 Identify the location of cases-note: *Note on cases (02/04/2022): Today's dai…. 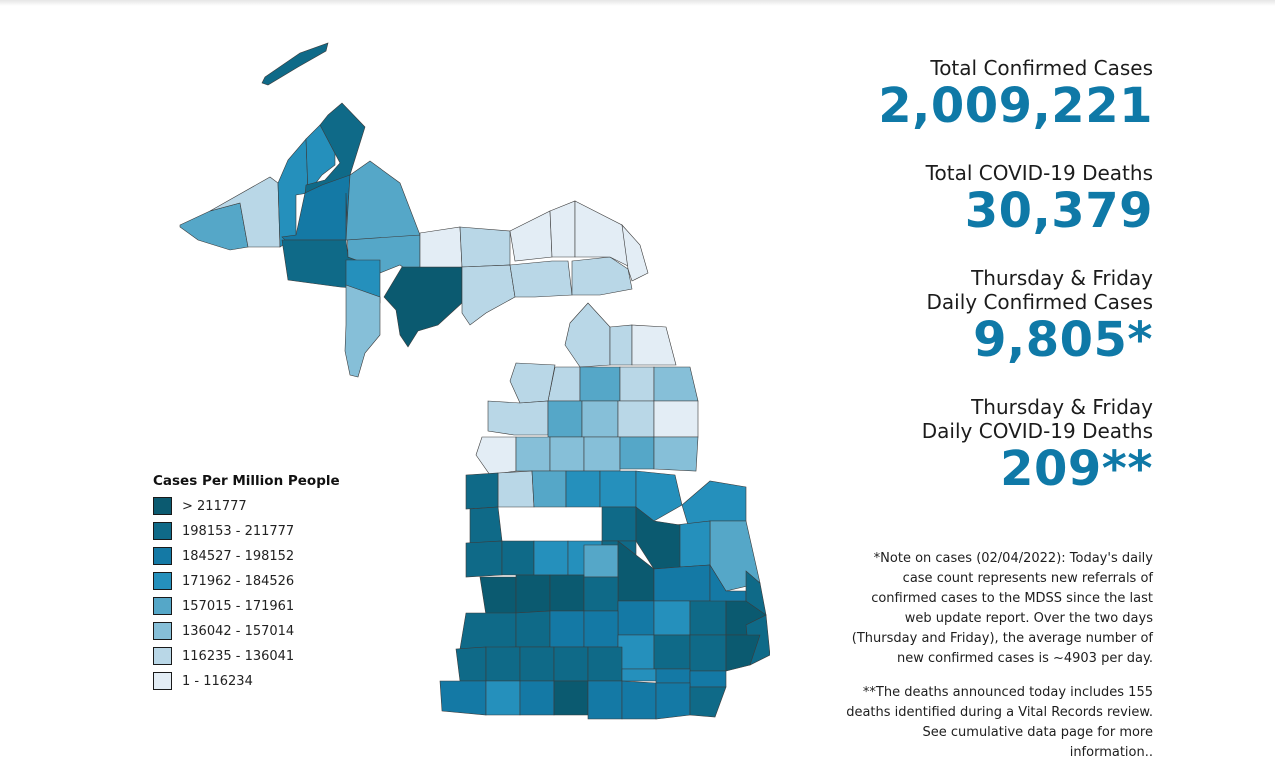
(1002, 608).